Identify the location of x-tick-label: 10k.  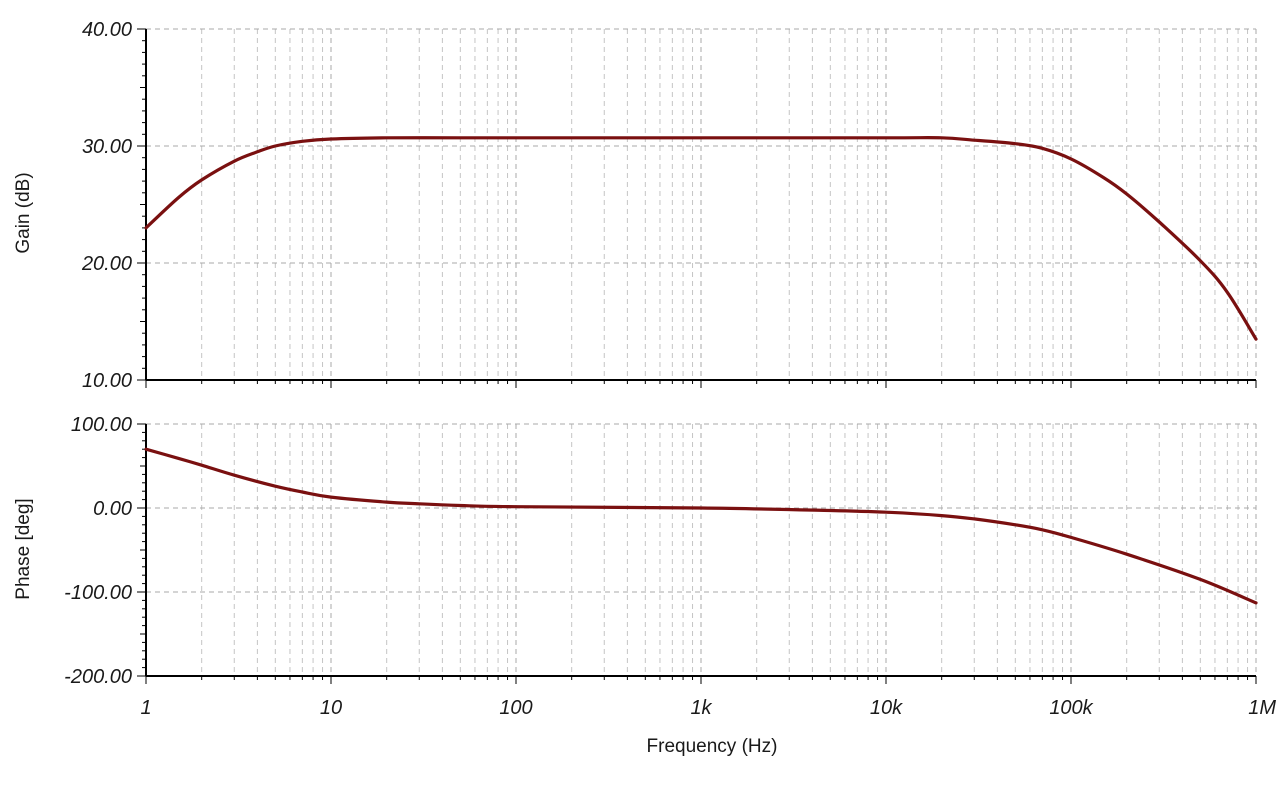
(886, 708).